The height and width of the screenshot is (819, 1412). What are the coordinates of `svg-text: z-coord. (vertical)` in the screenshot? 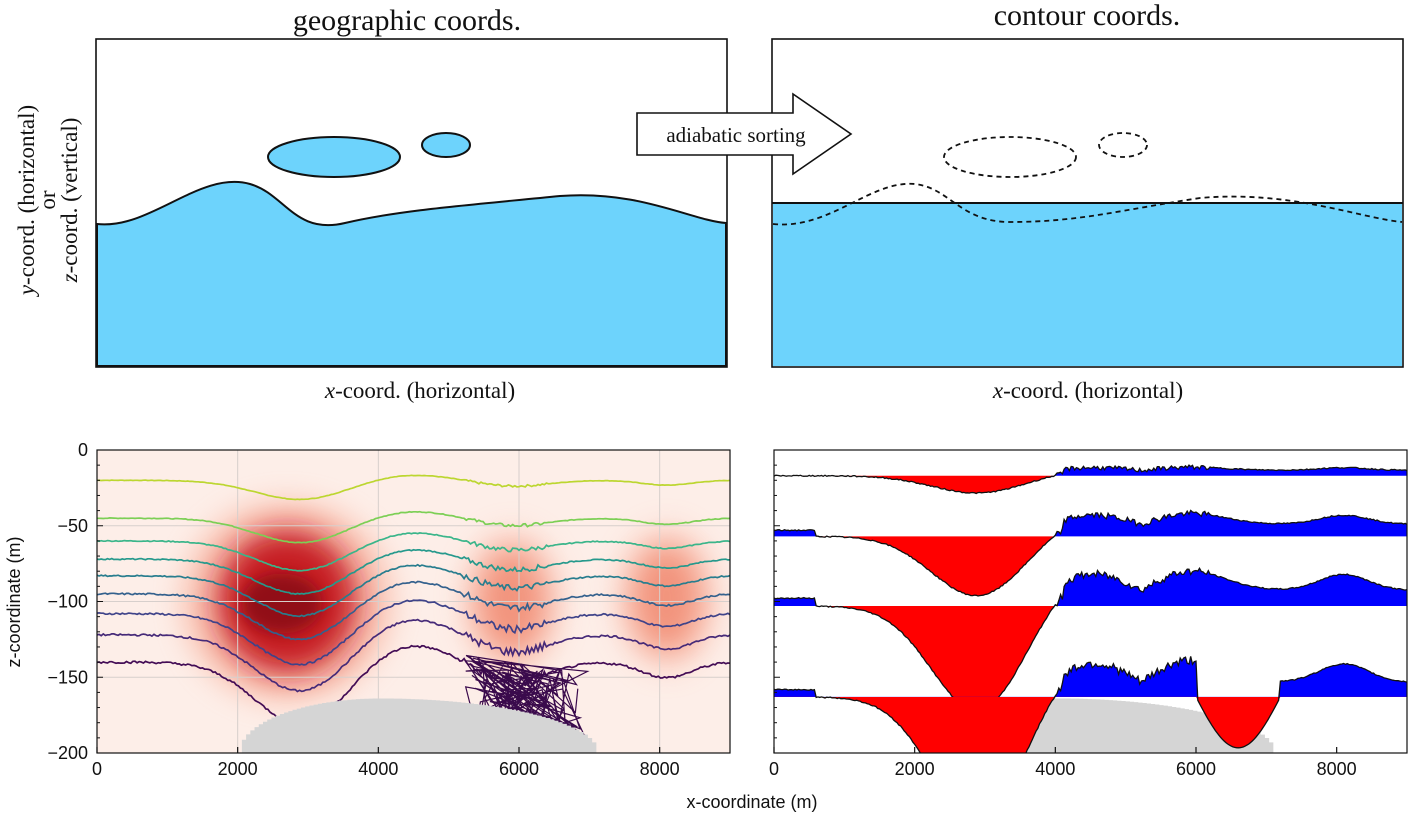 It's located at (69, 201).